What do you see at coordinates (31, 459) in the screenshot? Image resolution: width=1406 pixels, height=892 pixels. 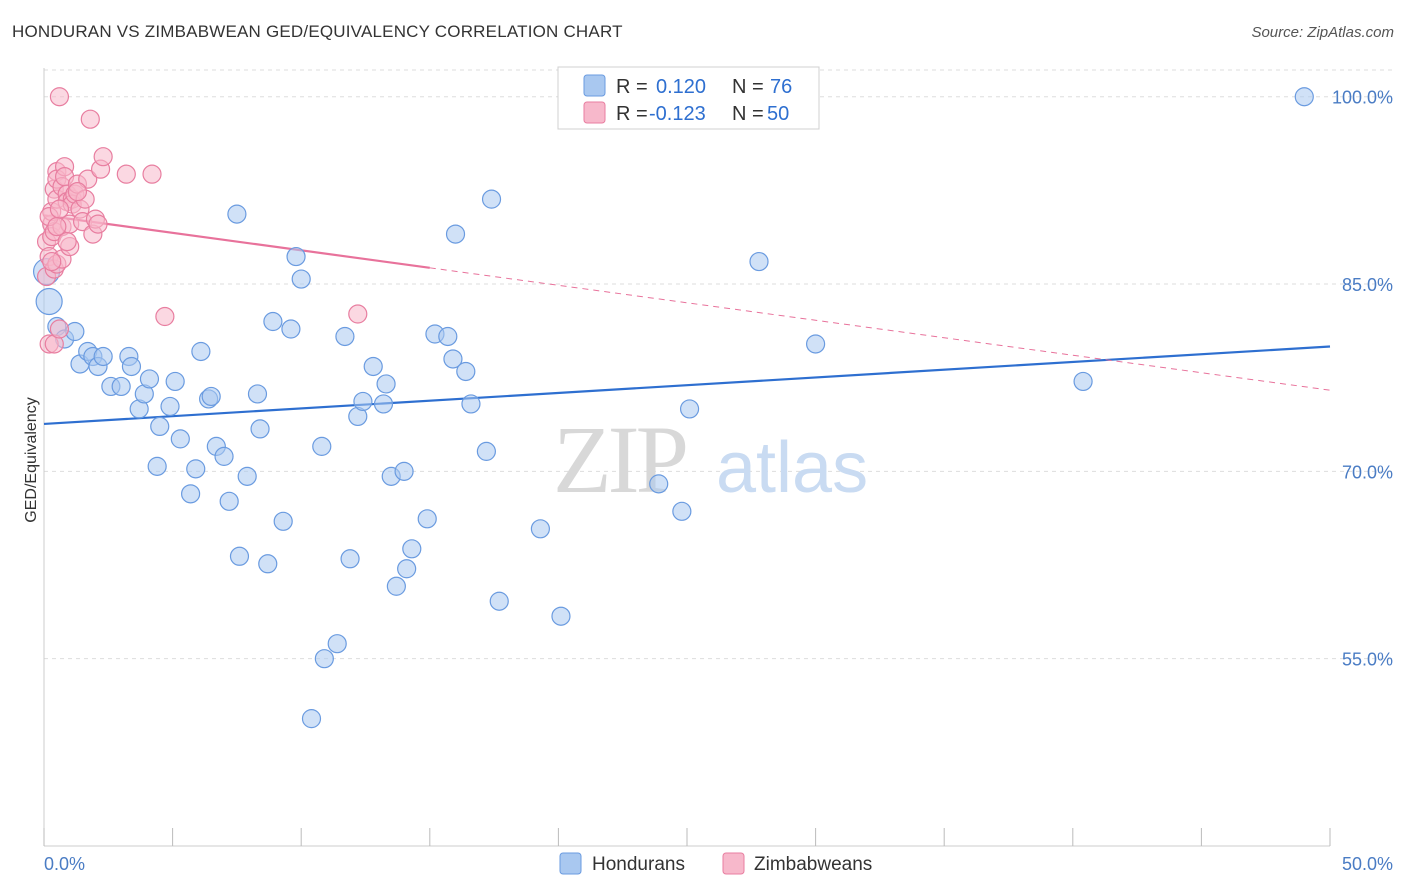 I see `y-axis-label: GED/Equivalency` at bounding box center [31, 459].